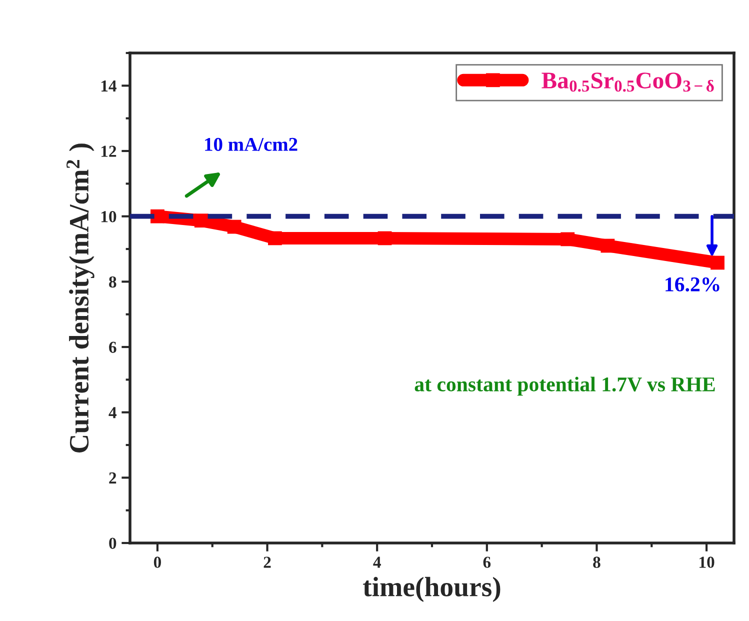 This screenshot has height=621, width=749. Describe the element at coordinates (707, 562) in the screenshot. I see `x-tick-label: 10` at that location.